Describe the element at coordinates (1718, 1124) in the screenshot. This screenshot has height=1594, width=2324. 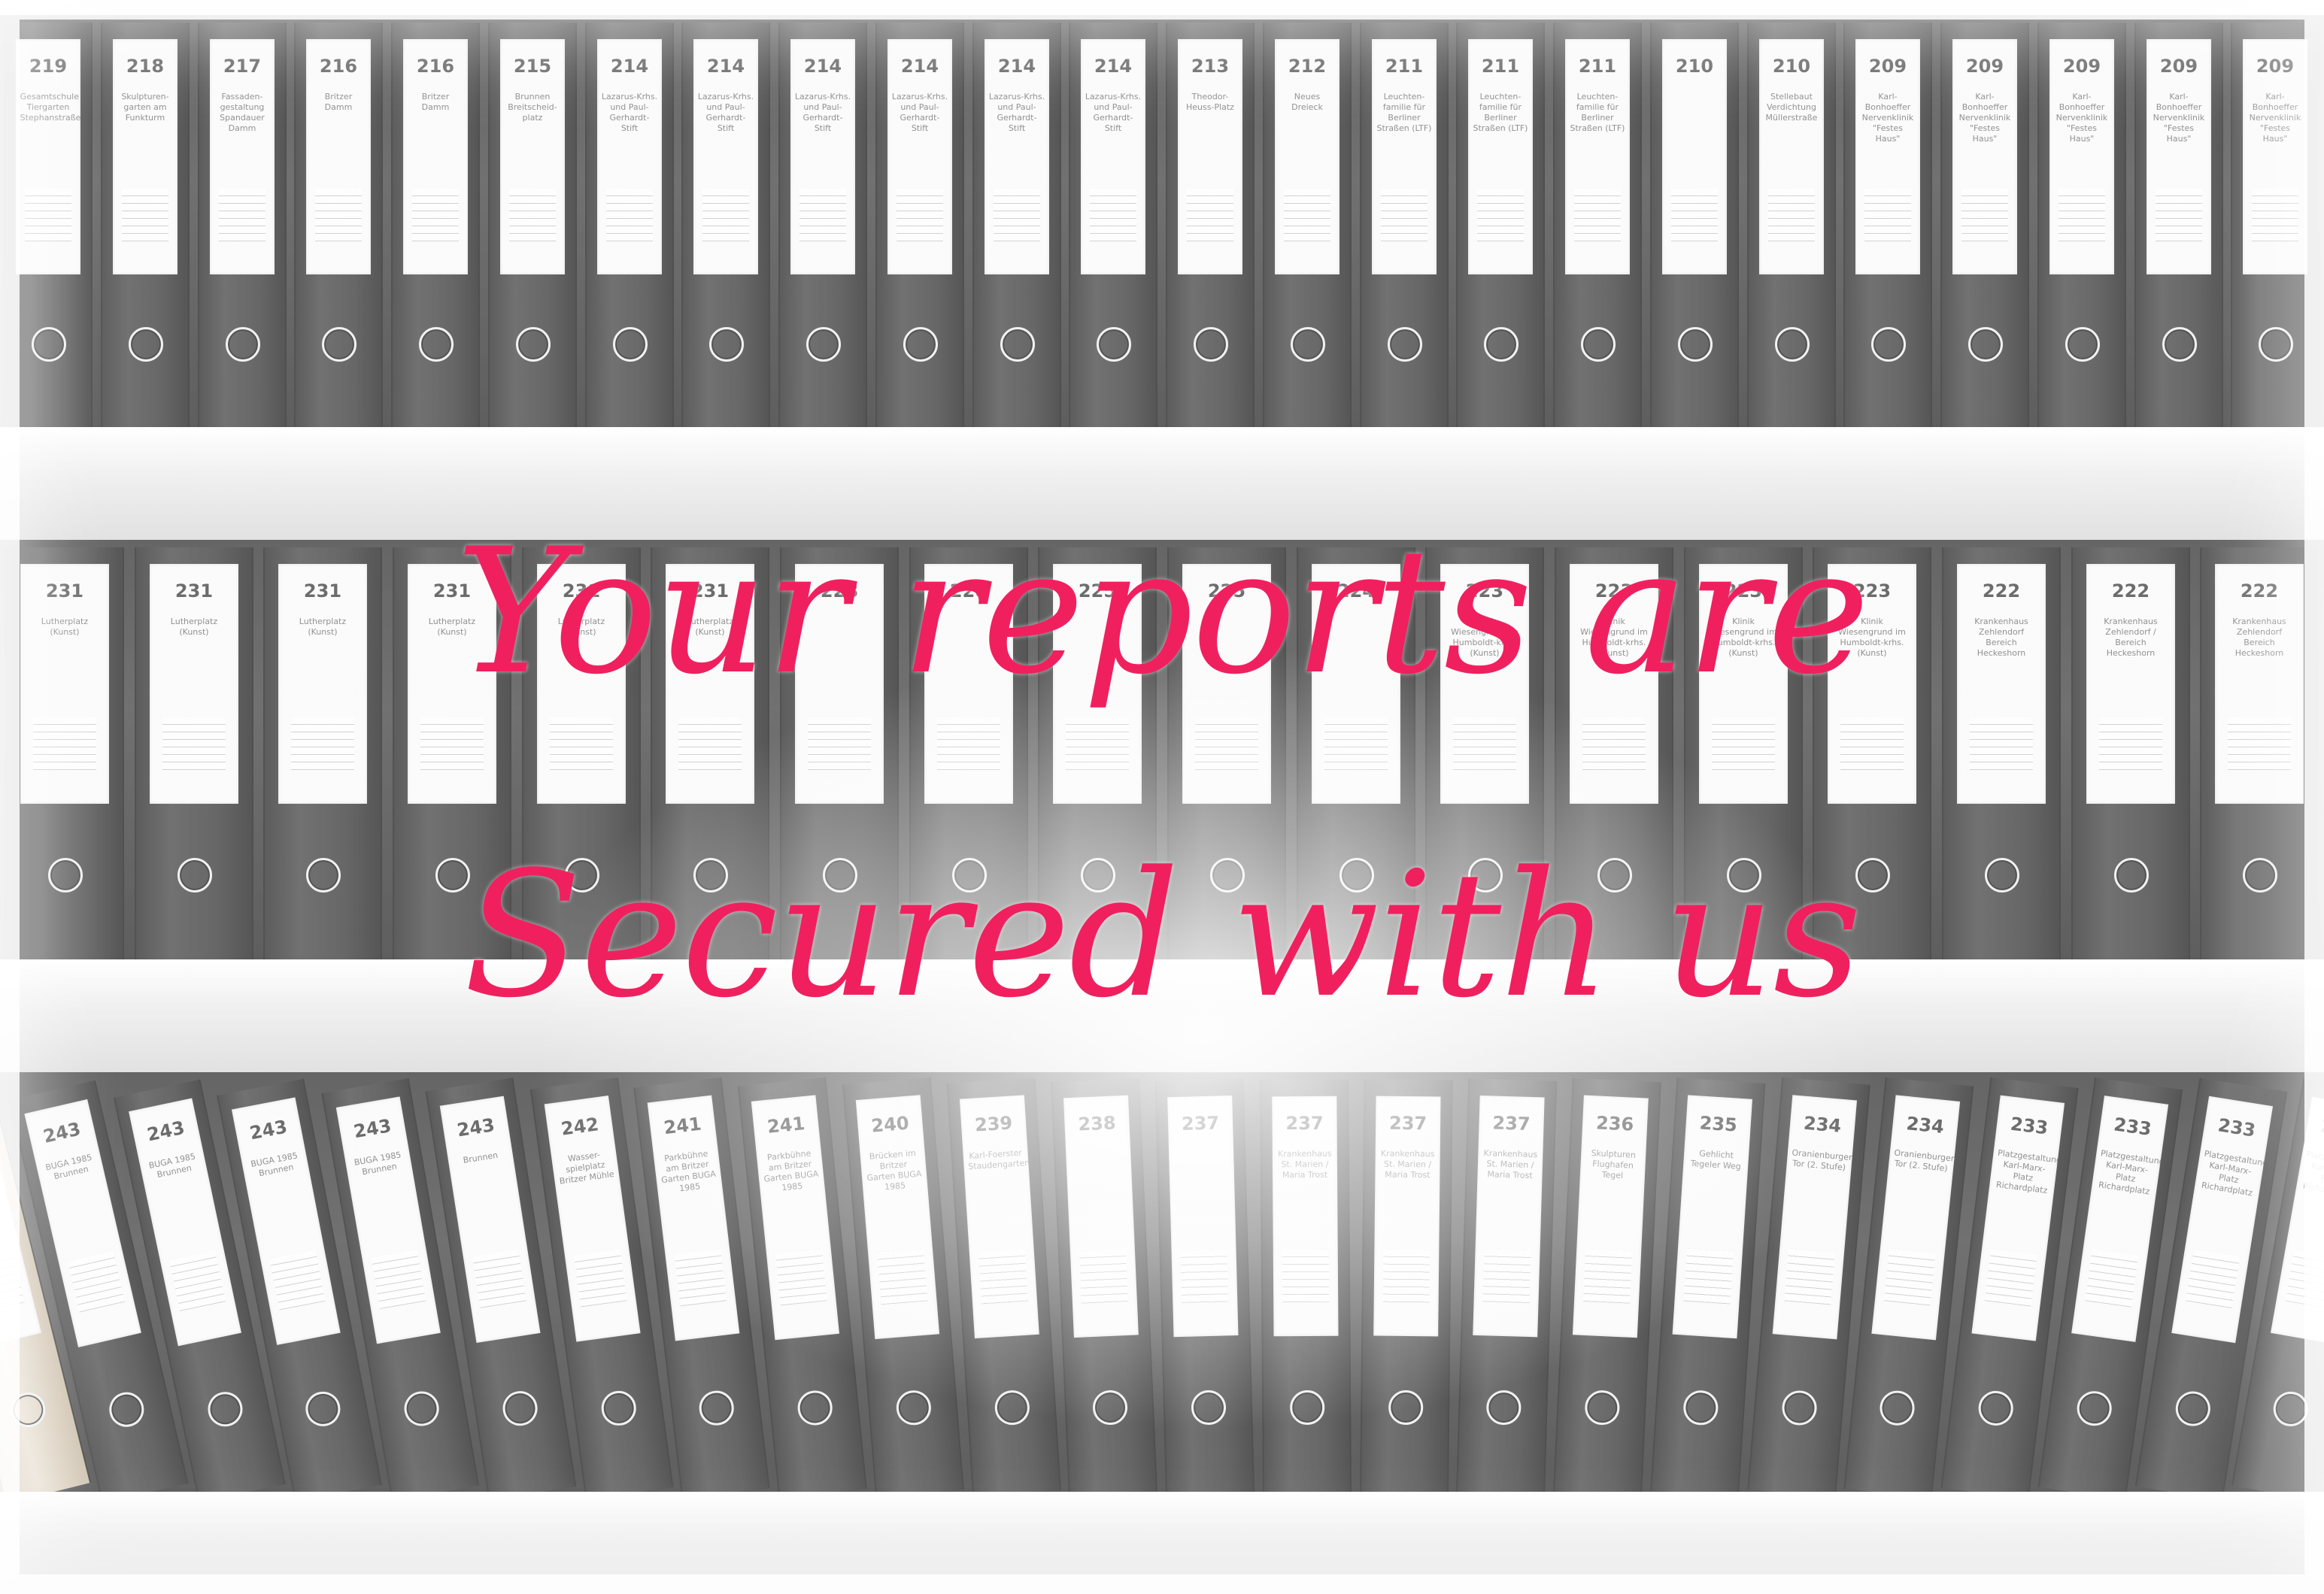
I see `binder-number: 235` at that location.